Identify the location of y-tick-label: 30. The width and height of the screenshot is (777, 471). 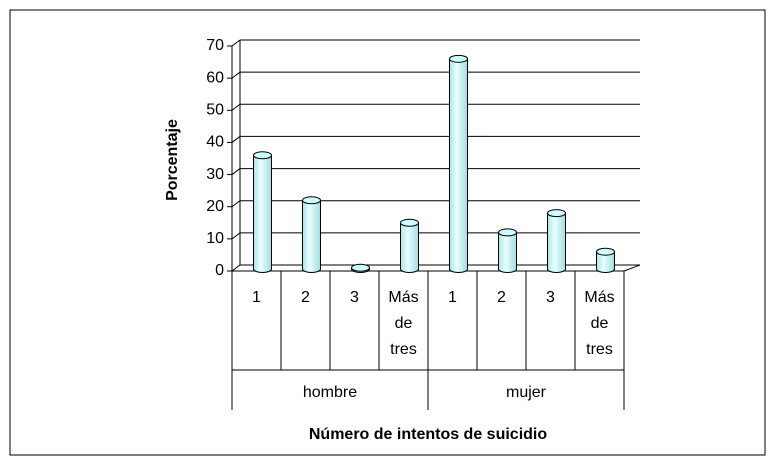
(215, 174).